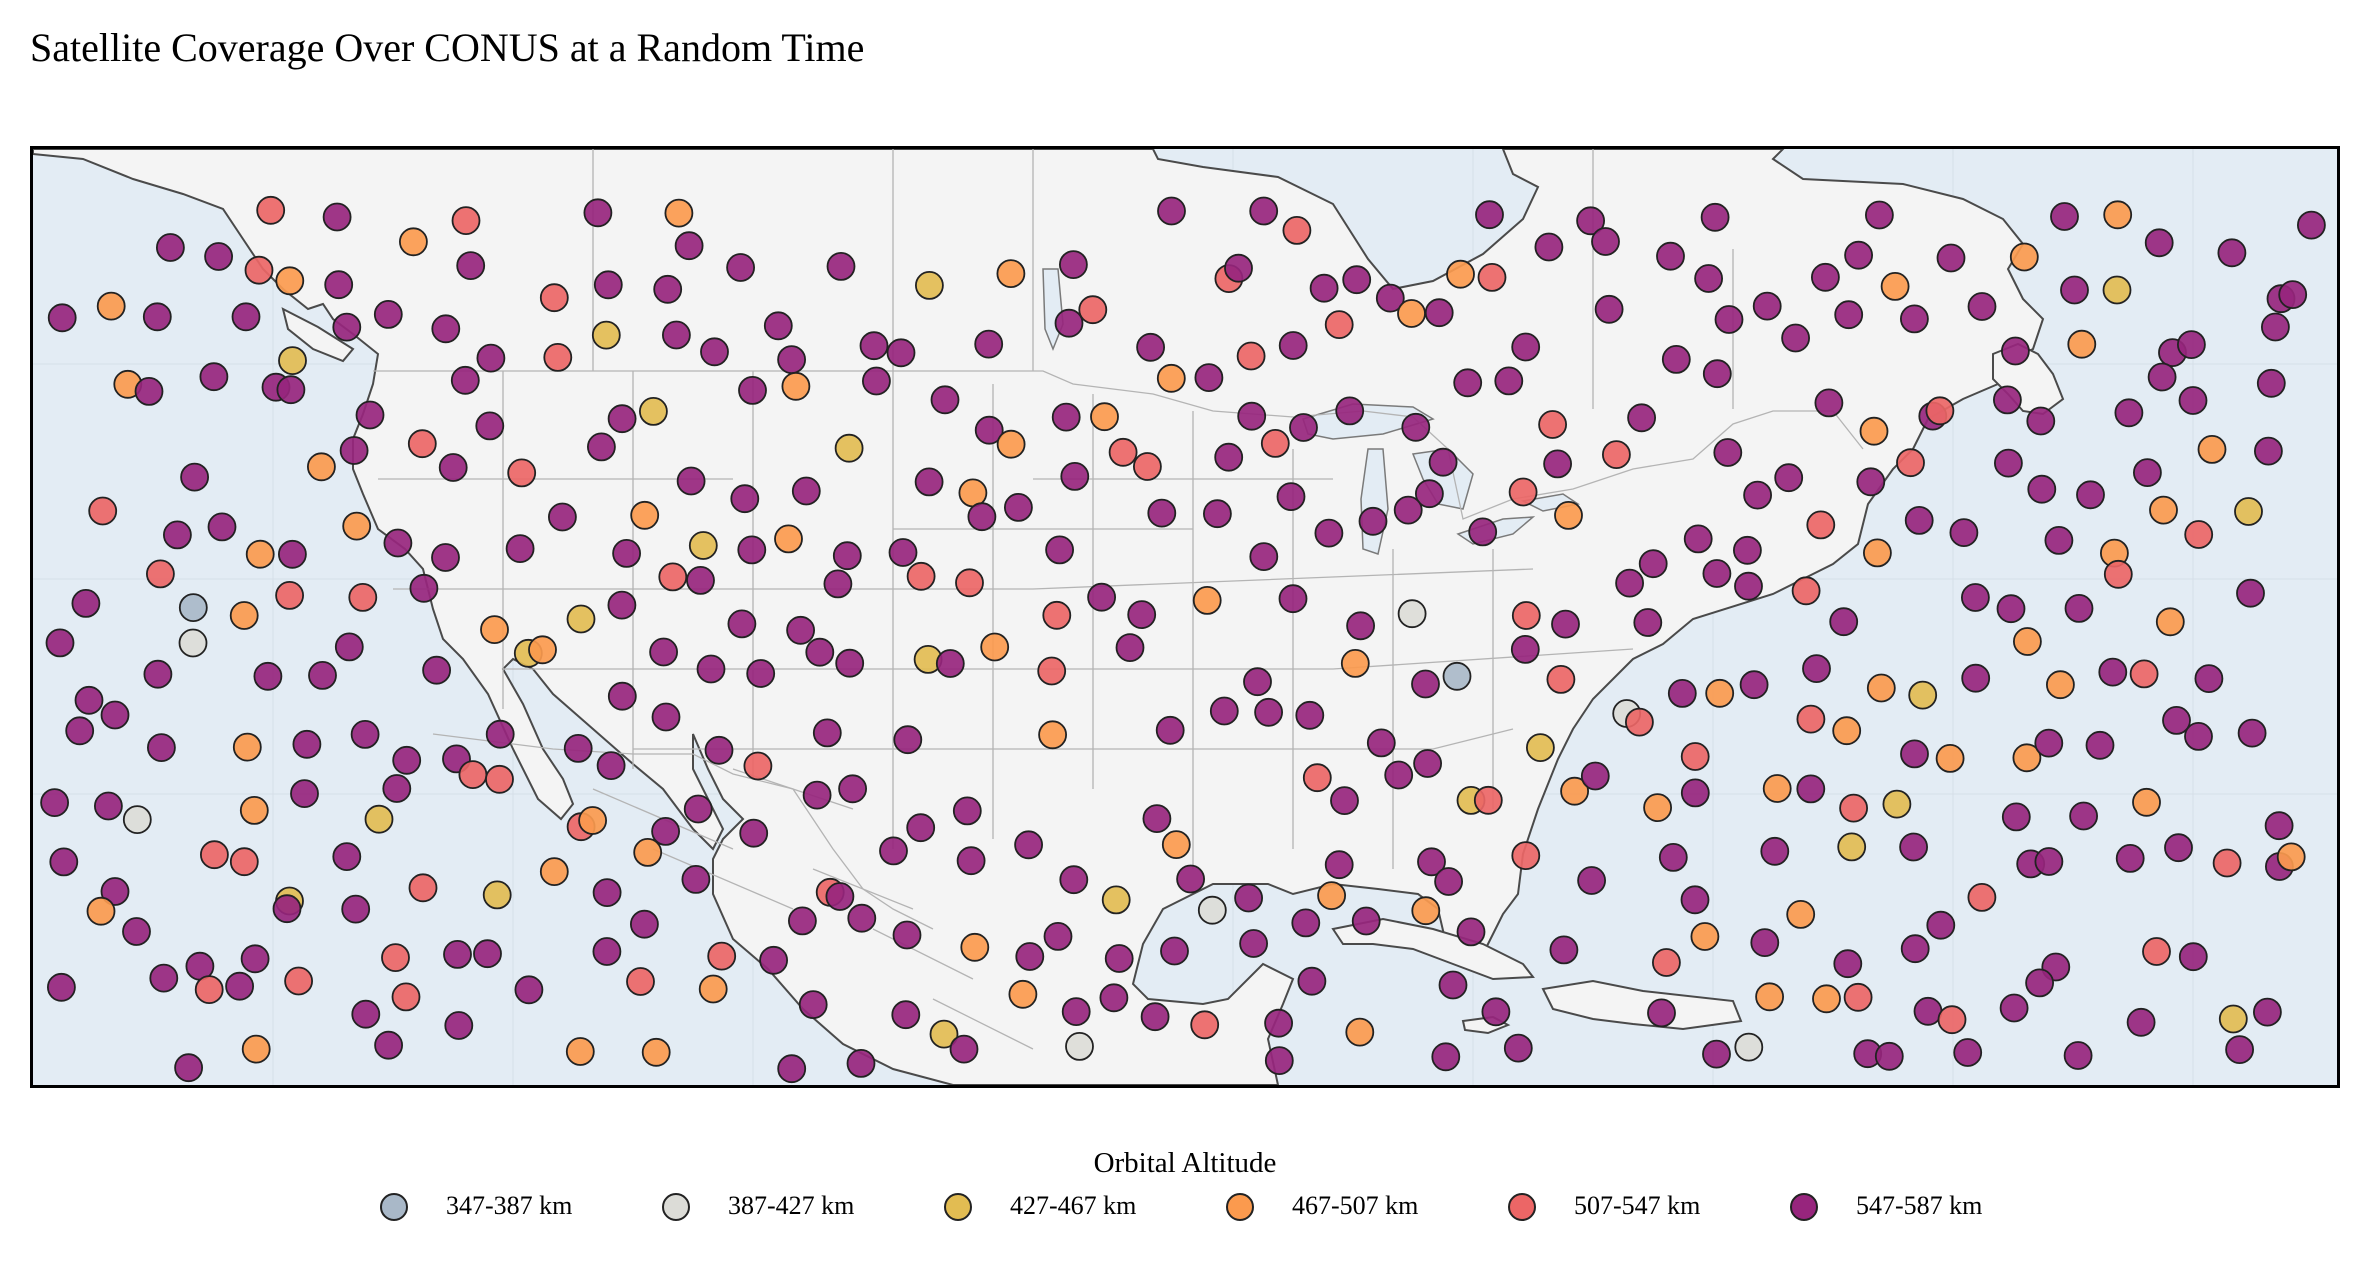 The height and width of the screenshot is (1262, 2370). Describe the element at coordinates (1355, 1205) in the screenshot. I see `legend-label-467-507: 467-507 km` at that location.